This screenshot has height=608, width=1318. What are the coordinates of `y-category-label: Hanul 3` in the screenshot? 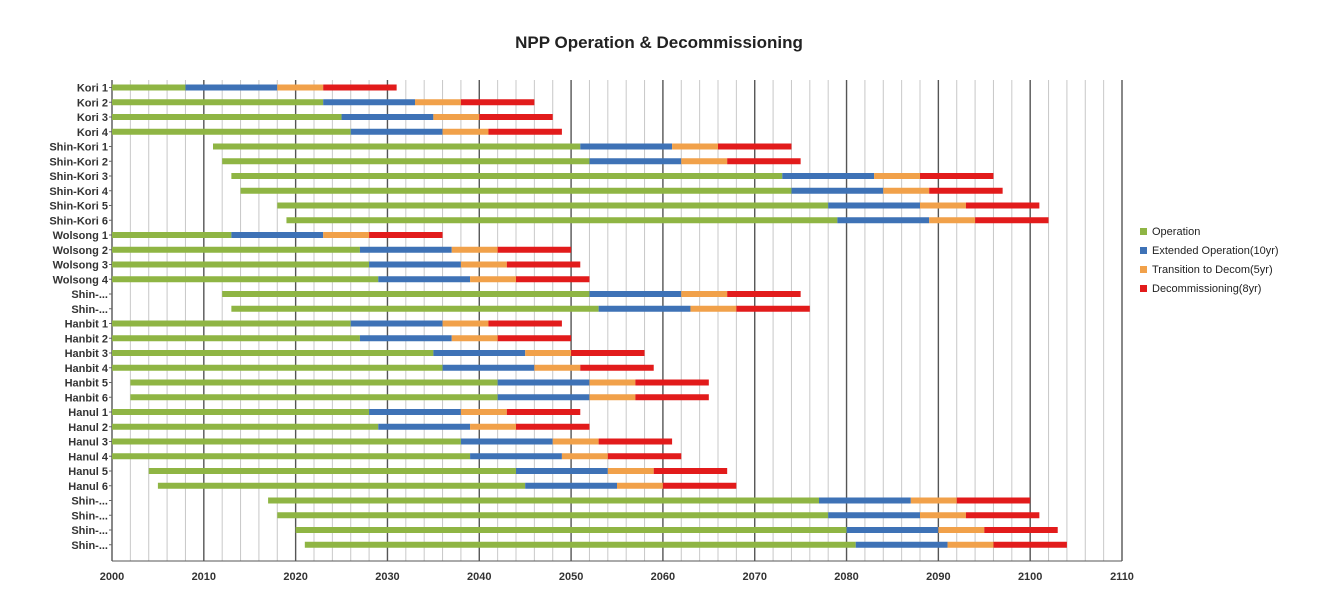 It's located at (88, 443).